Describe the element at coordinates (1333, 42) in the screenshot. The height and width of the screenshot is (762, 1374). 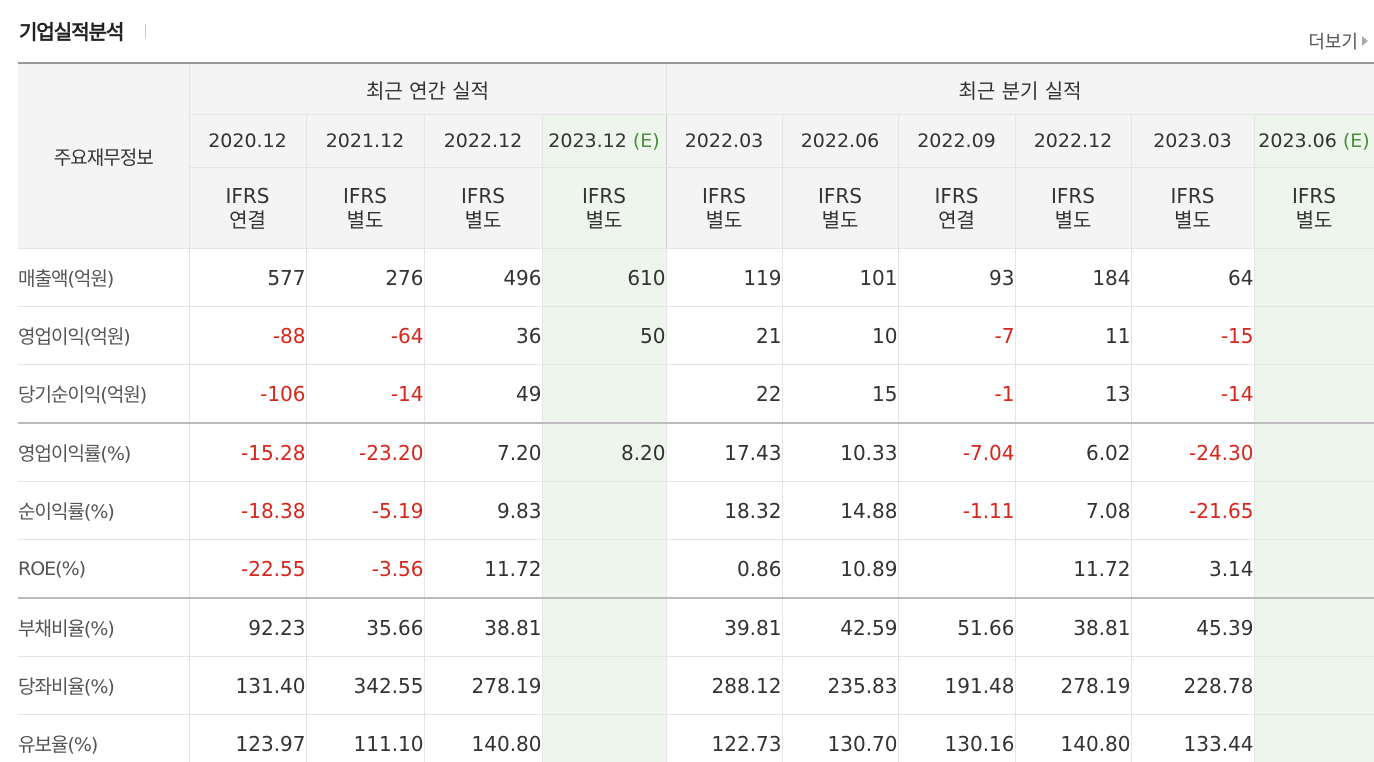
I see `more-link-label: 더보기` at that location.